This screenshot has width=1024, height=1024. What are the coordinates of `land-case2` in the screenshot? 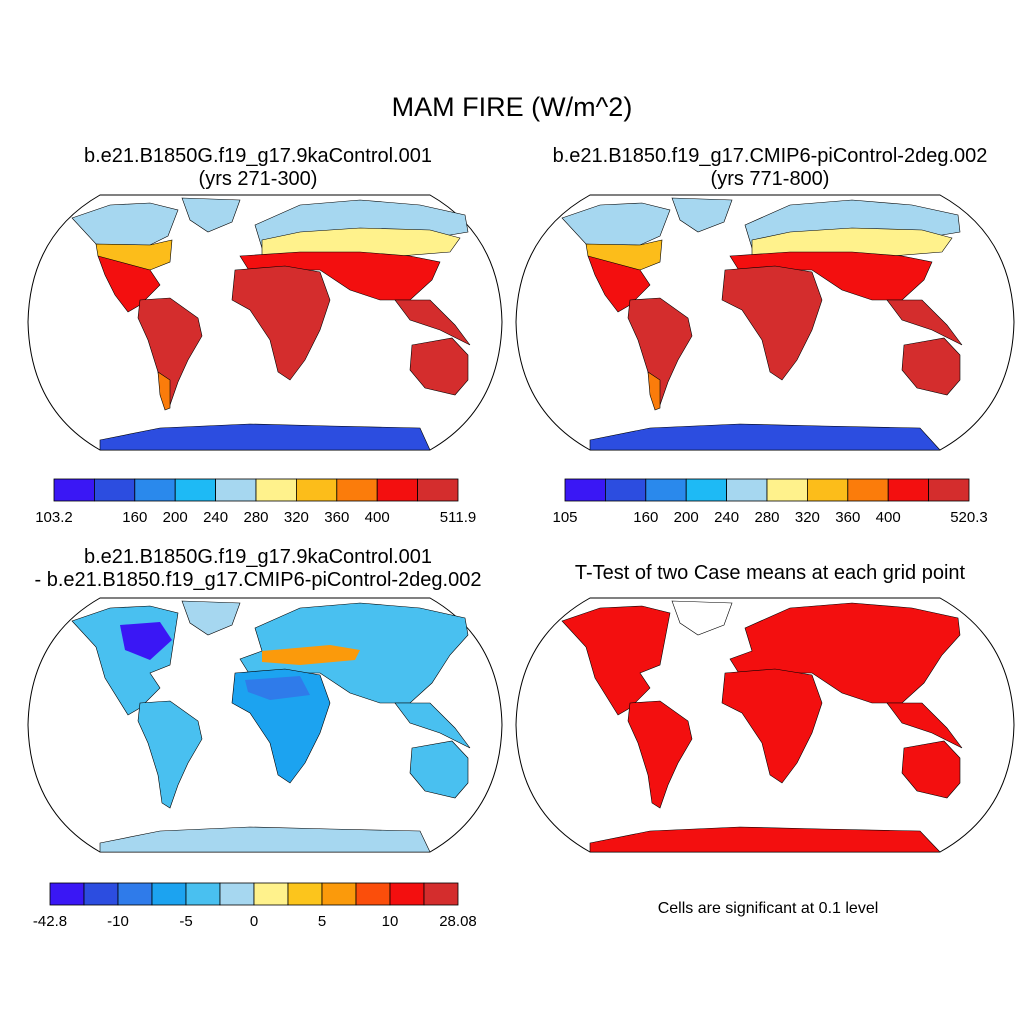 It's located at (762, 324).